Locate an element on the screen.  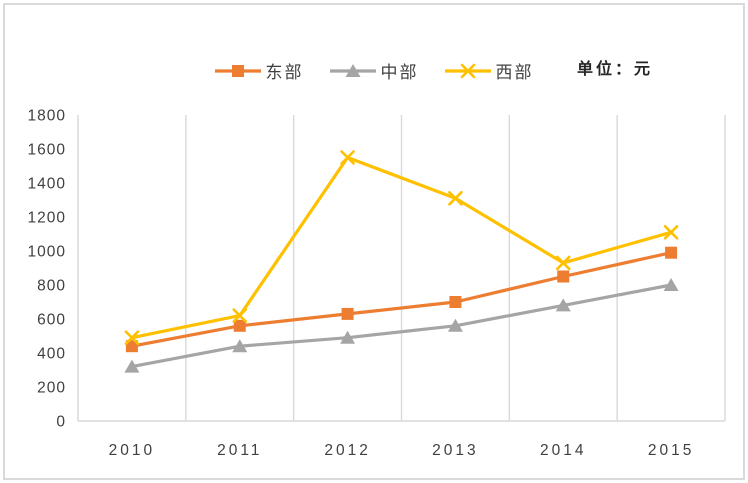
square-marker-icon is located at coordinates (237, 70).